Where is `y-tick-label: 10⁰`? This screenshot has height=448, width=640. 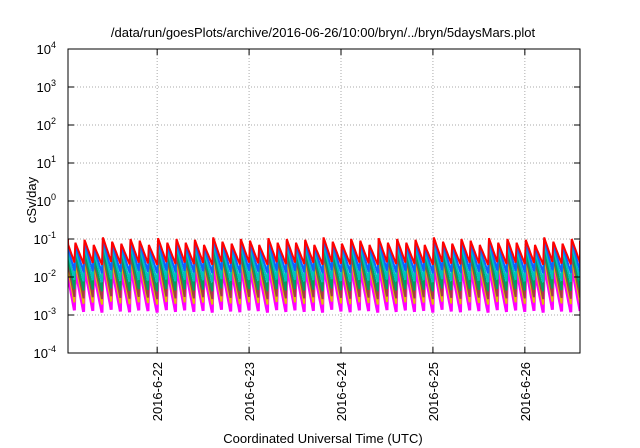
y-tick-label: 10⁰ is located at coordinates (46, 200).